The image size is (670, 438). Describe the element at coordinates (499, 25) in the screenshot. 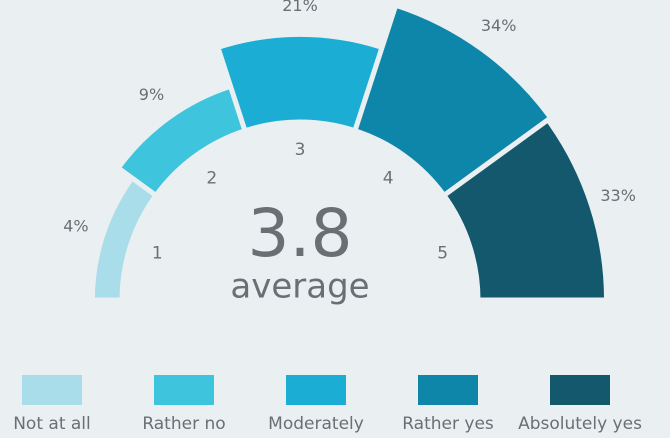

I see `value-label: 34%` at that location.